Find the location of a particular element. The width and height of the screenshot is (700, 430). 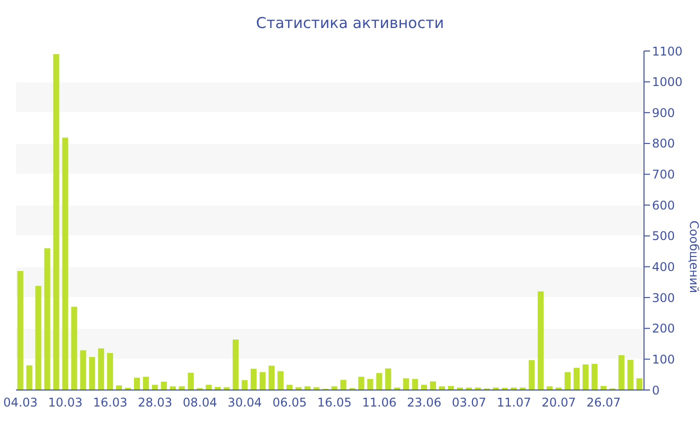

y-tick-label: 600 is located at coordinates (663, 205).